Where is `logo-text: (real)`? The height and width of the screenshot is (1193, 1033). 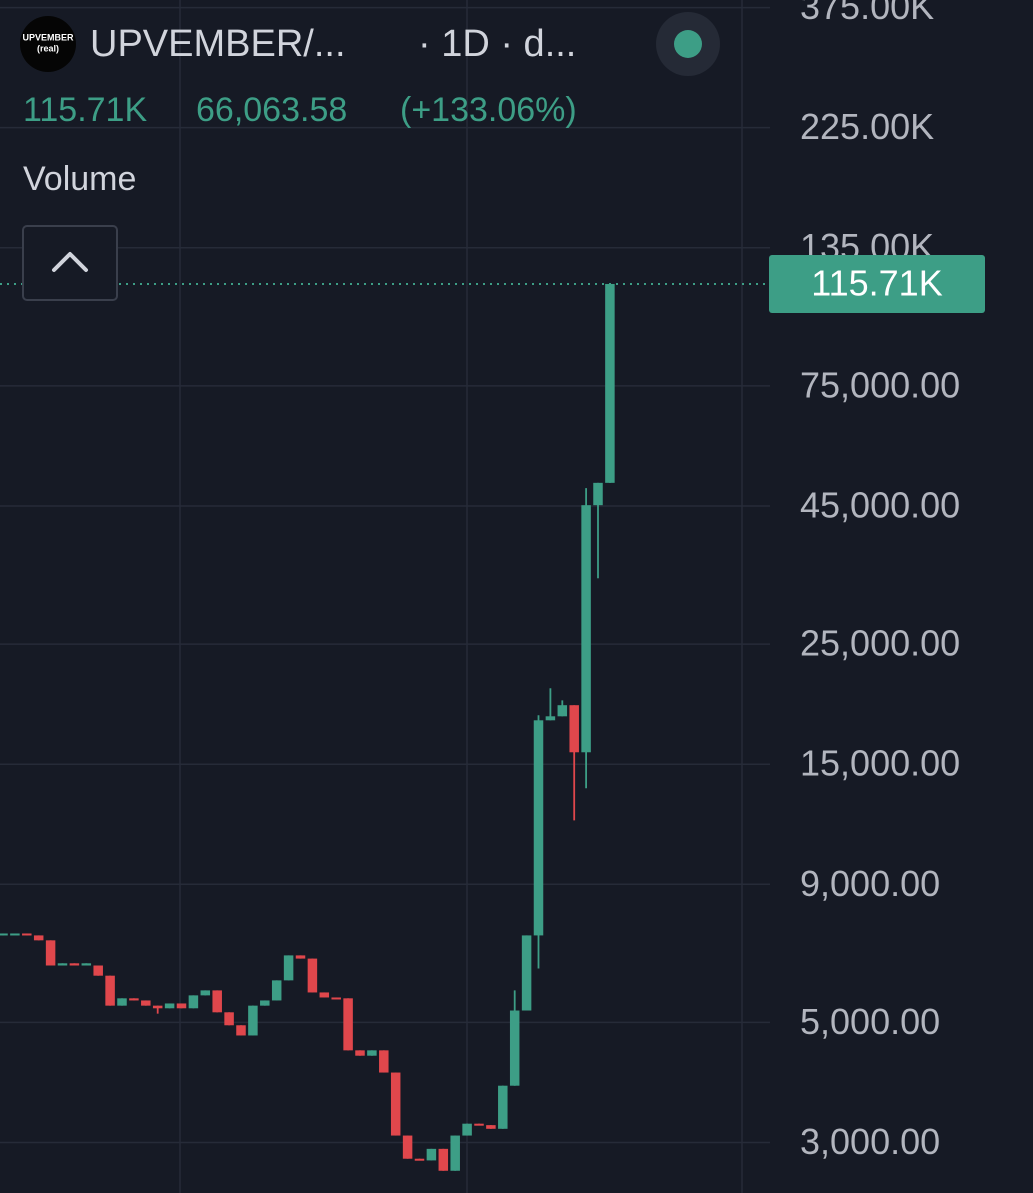
logo-text: (real) is located at coordinates (48, 48).